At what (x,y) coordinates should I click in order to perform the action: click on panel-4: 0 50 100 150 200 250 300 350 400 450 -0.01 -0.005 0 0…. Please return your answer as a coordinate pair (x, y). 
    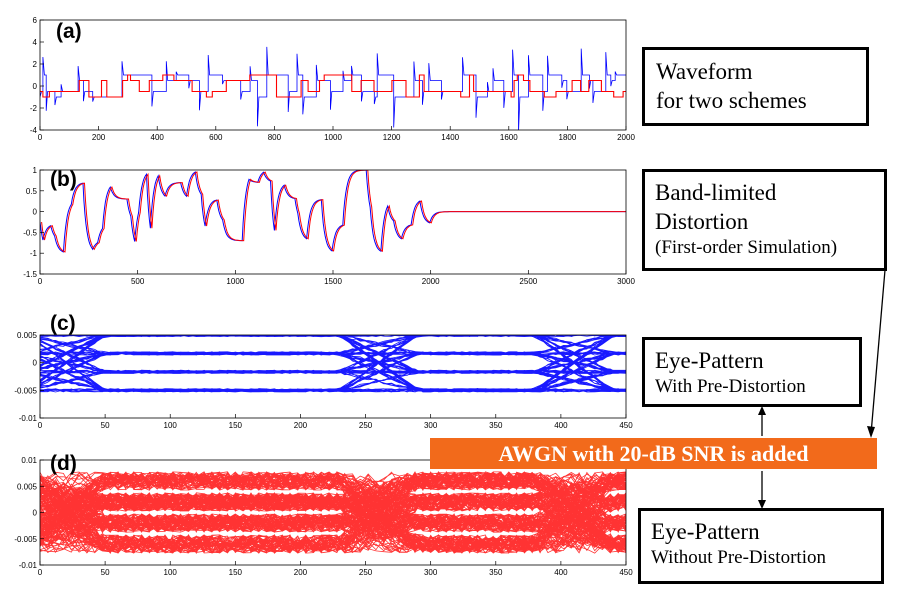
    Looking at the image, I should click on (323, 514).